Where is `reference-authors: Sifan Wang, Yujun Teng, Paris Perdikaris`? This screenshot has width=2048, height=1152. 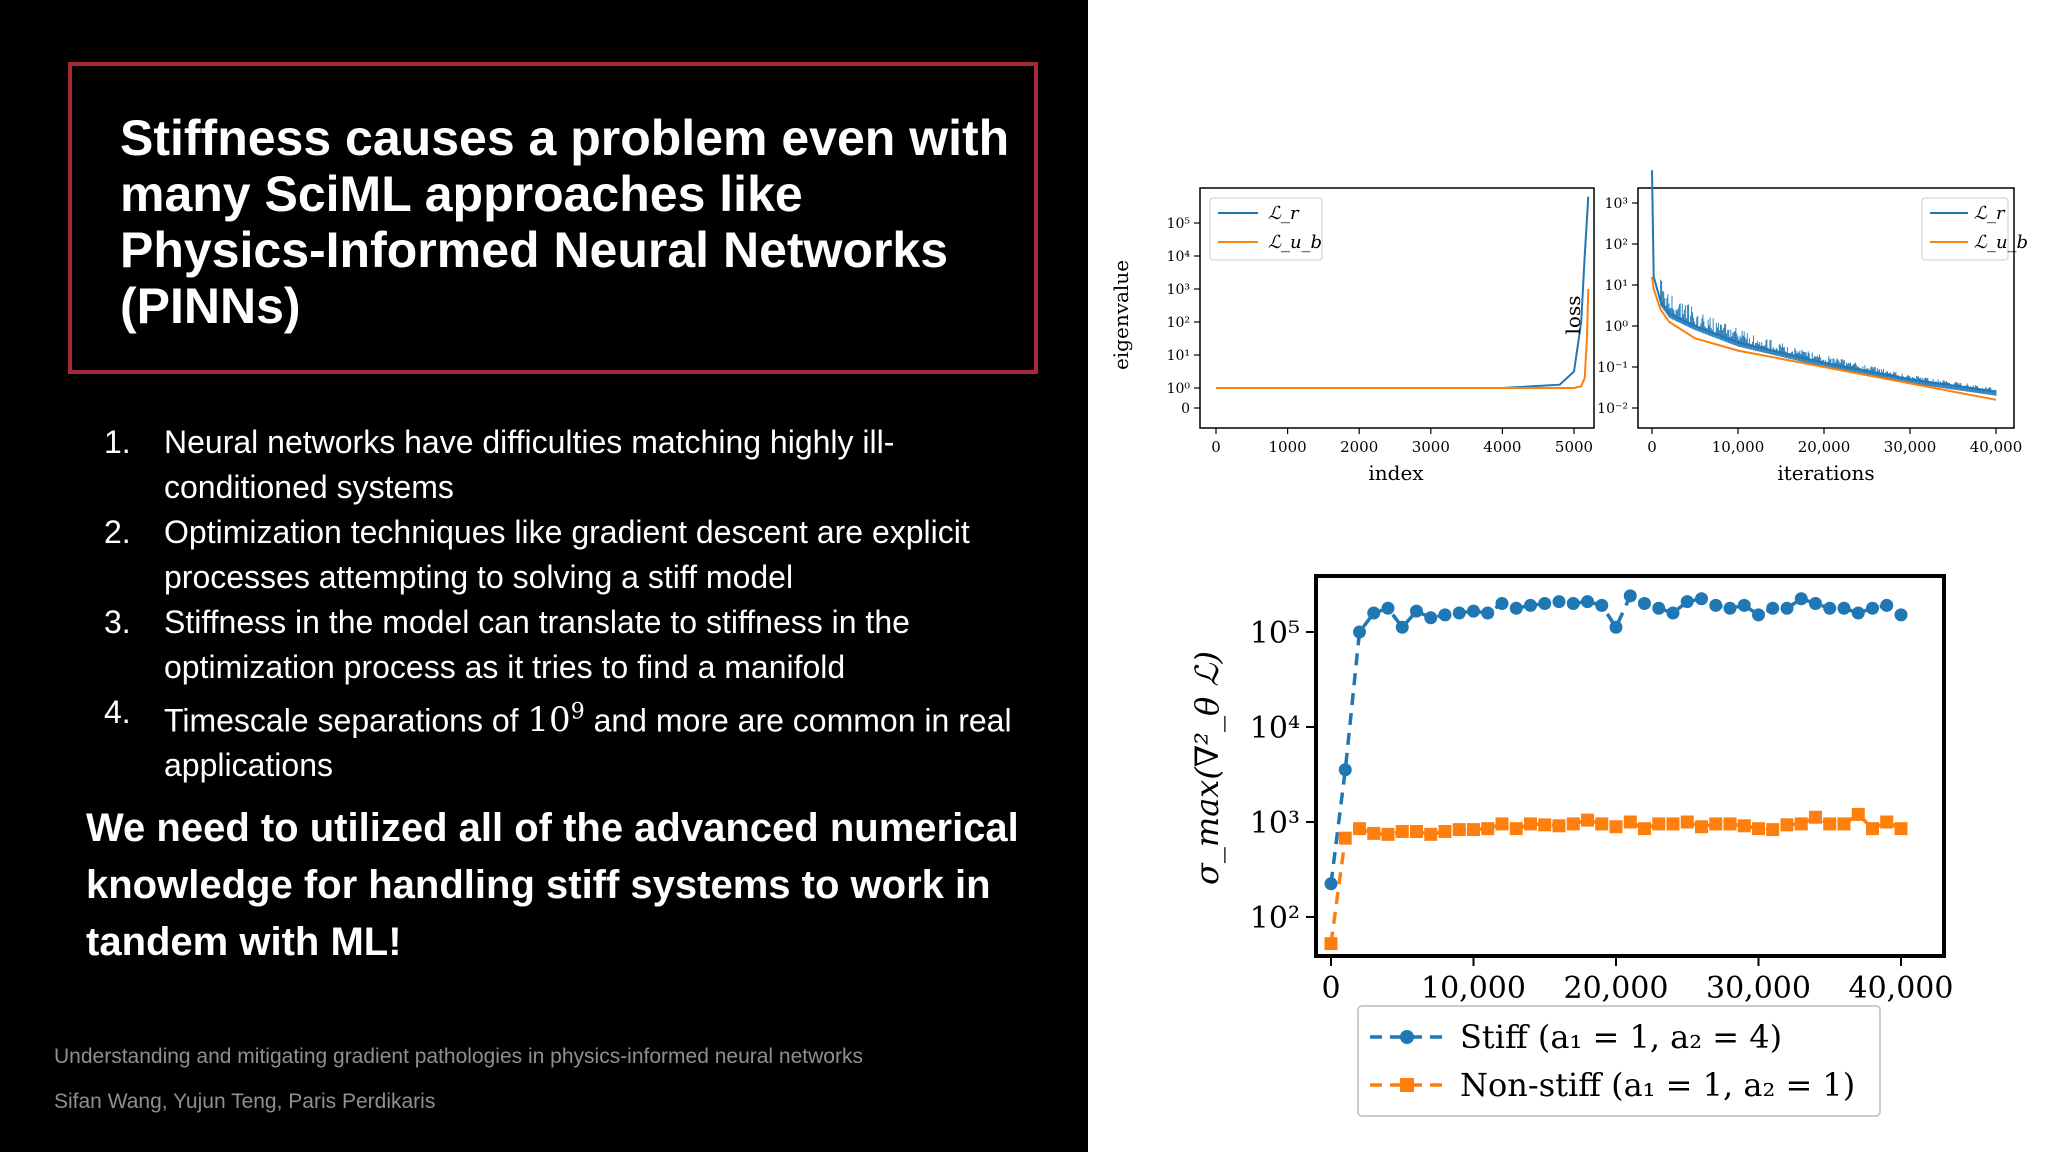 reference-authors: Sifan Wang, Yujun Teng, Paris Perdikaris is located at coordinates (245, 1101).